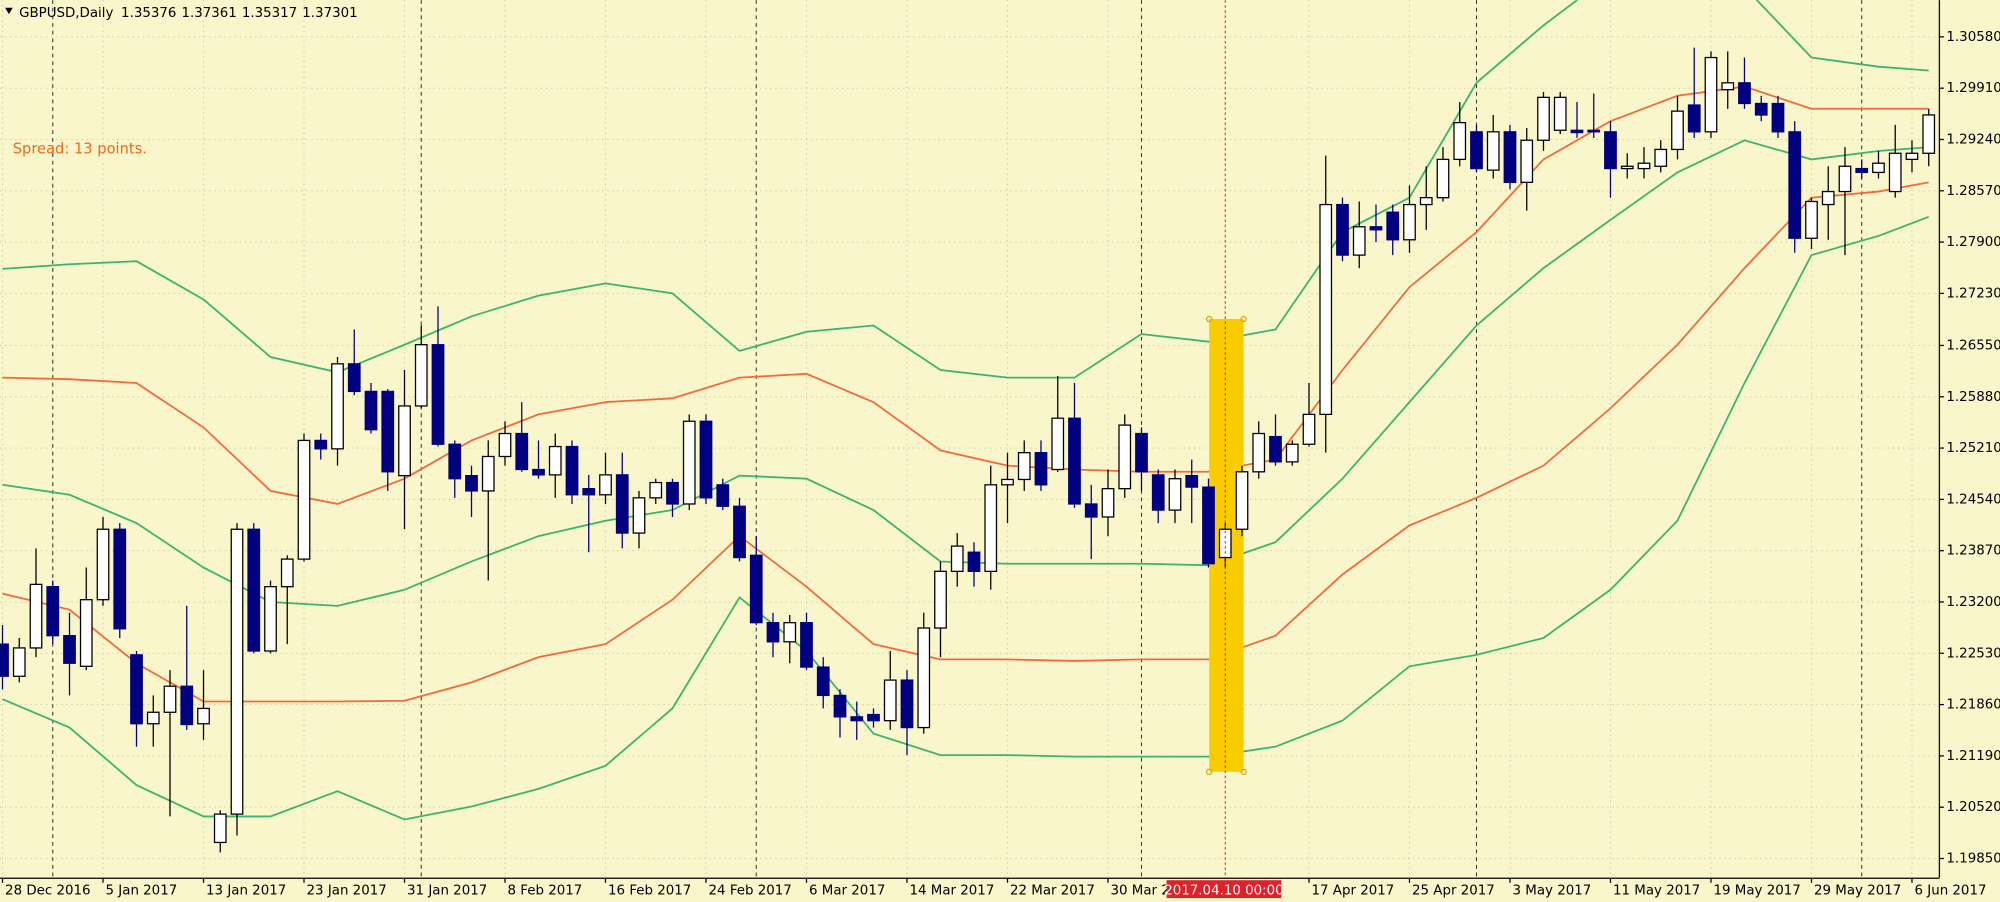 The image size is (2000, 902). Describe the element at coordinates (80, 148) in the screenshot. I see `spread-annotation: Spread: 13 points.` at that location.